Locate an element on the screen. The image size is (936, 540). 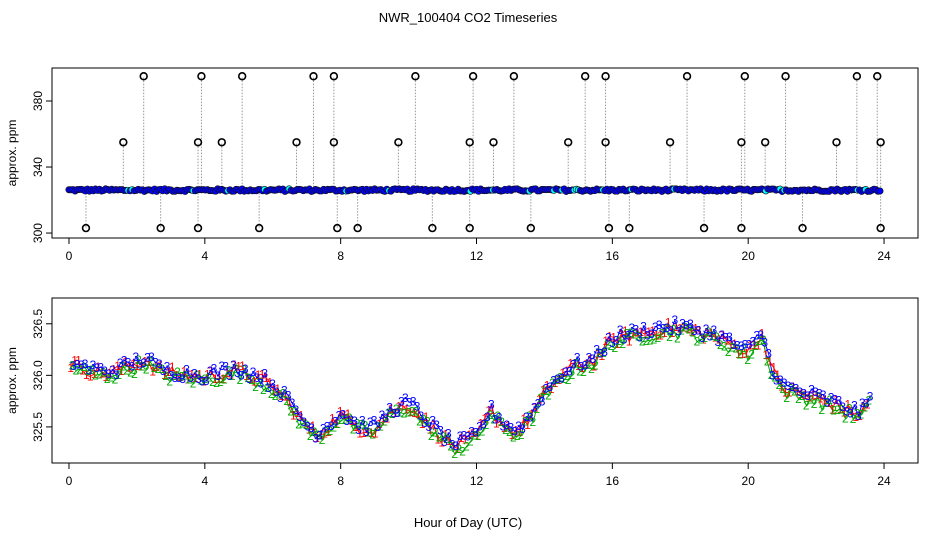
x-tick-label: 20 is located at coordinates (749, 256).